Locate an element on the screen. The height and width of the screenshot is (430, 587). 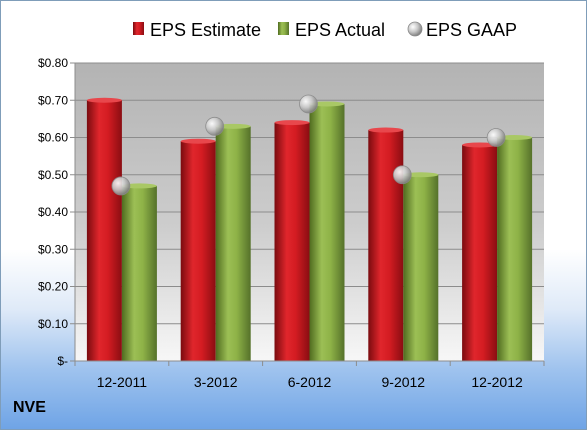
y-tick-label: $0.10 is located at coordinates (53, 324).